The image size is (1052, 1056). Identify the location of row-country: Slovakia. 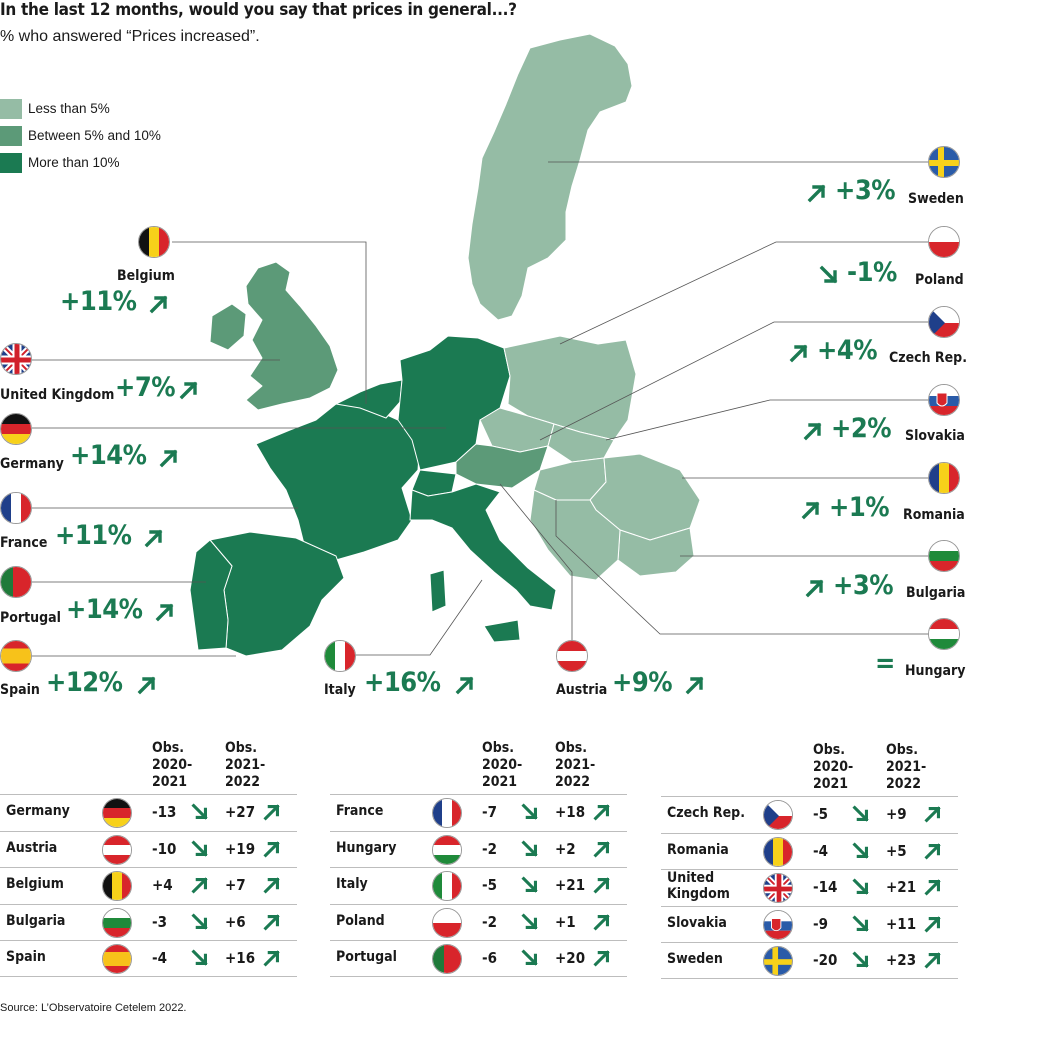
(697, 922).